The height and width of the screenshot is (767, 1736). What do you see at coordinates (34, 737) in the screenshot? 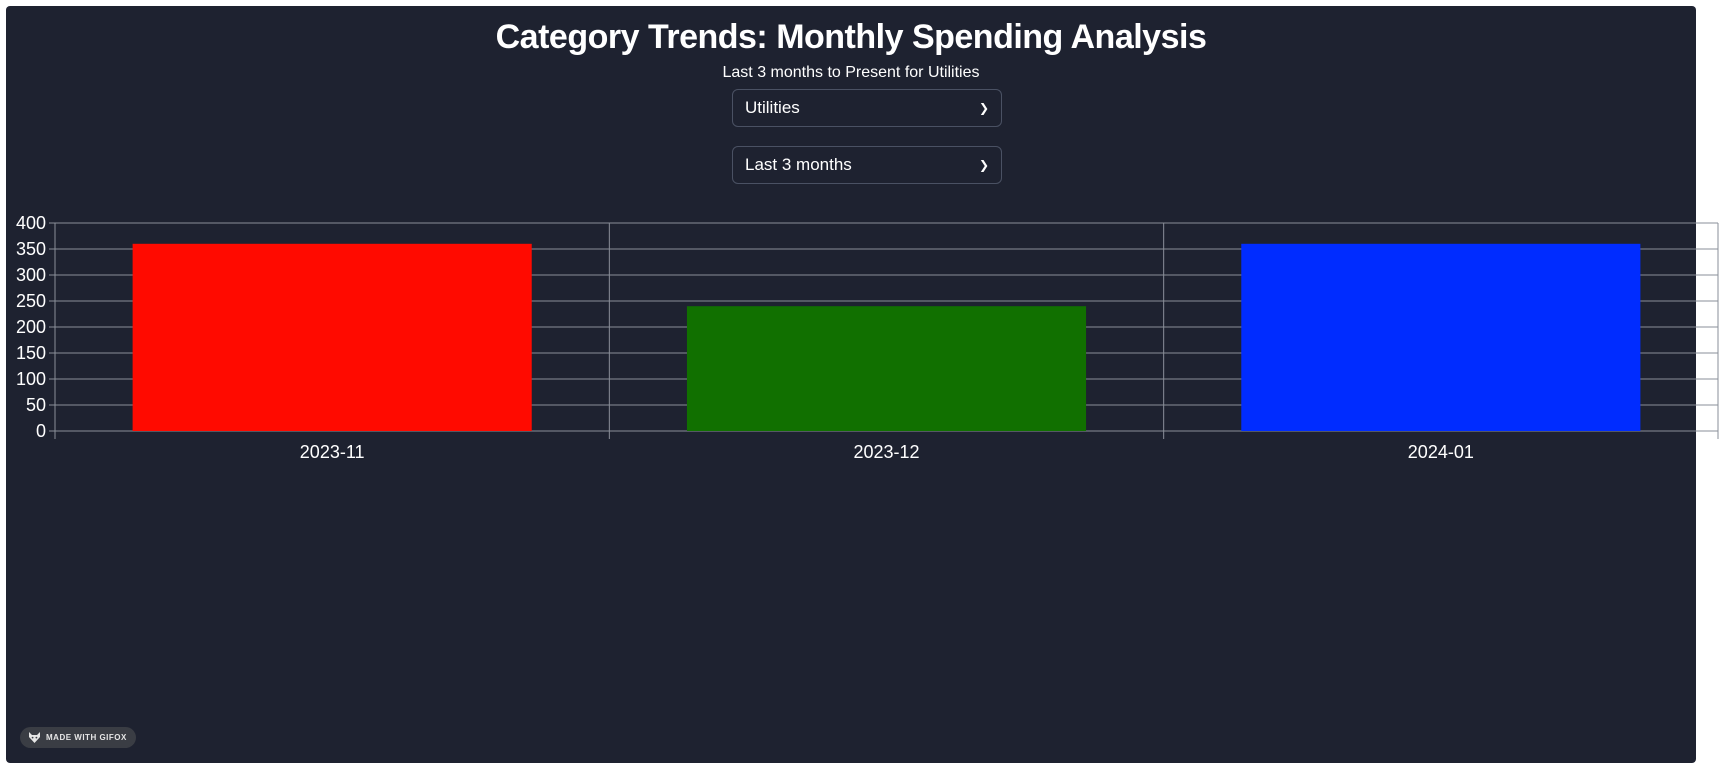
I see `fox-icon` at bounding box center [34, 737].